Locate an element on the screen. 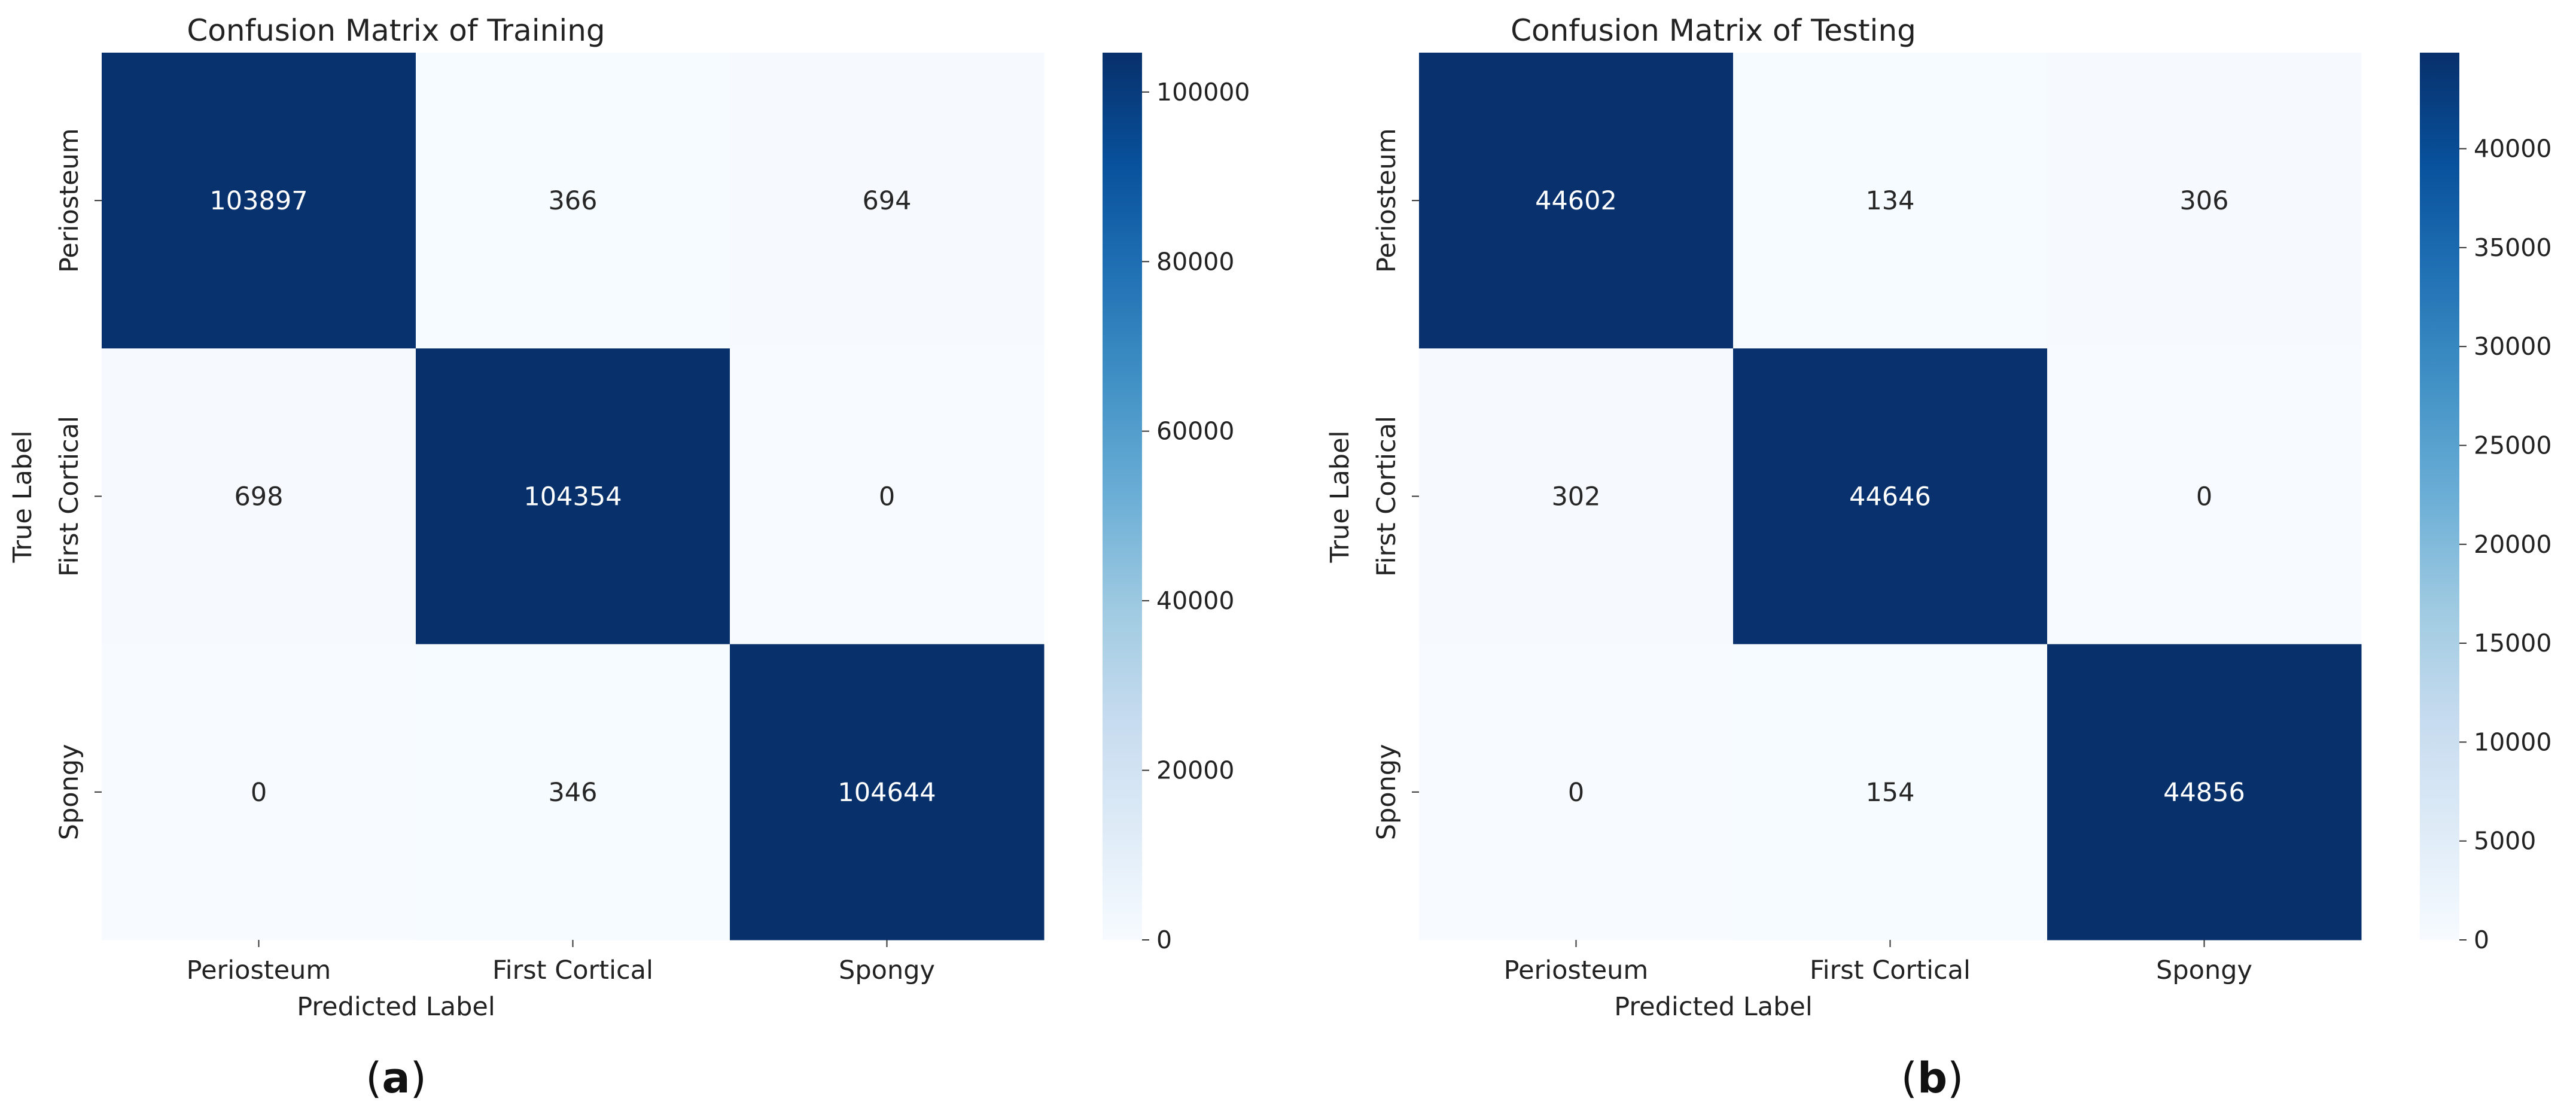 The image size is (2576, 1114). cell-value-label: 154 is located at coordinates (1889, 793).